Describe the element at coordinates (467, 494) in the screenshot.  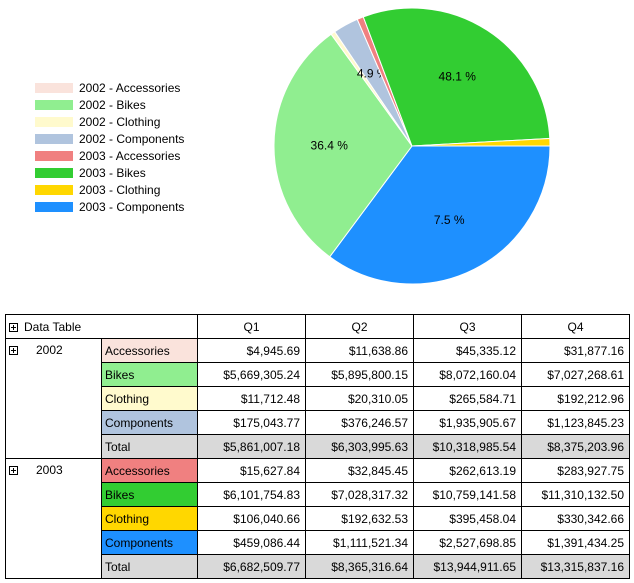
I see `value-cell: $10,759,141.58` at that location.